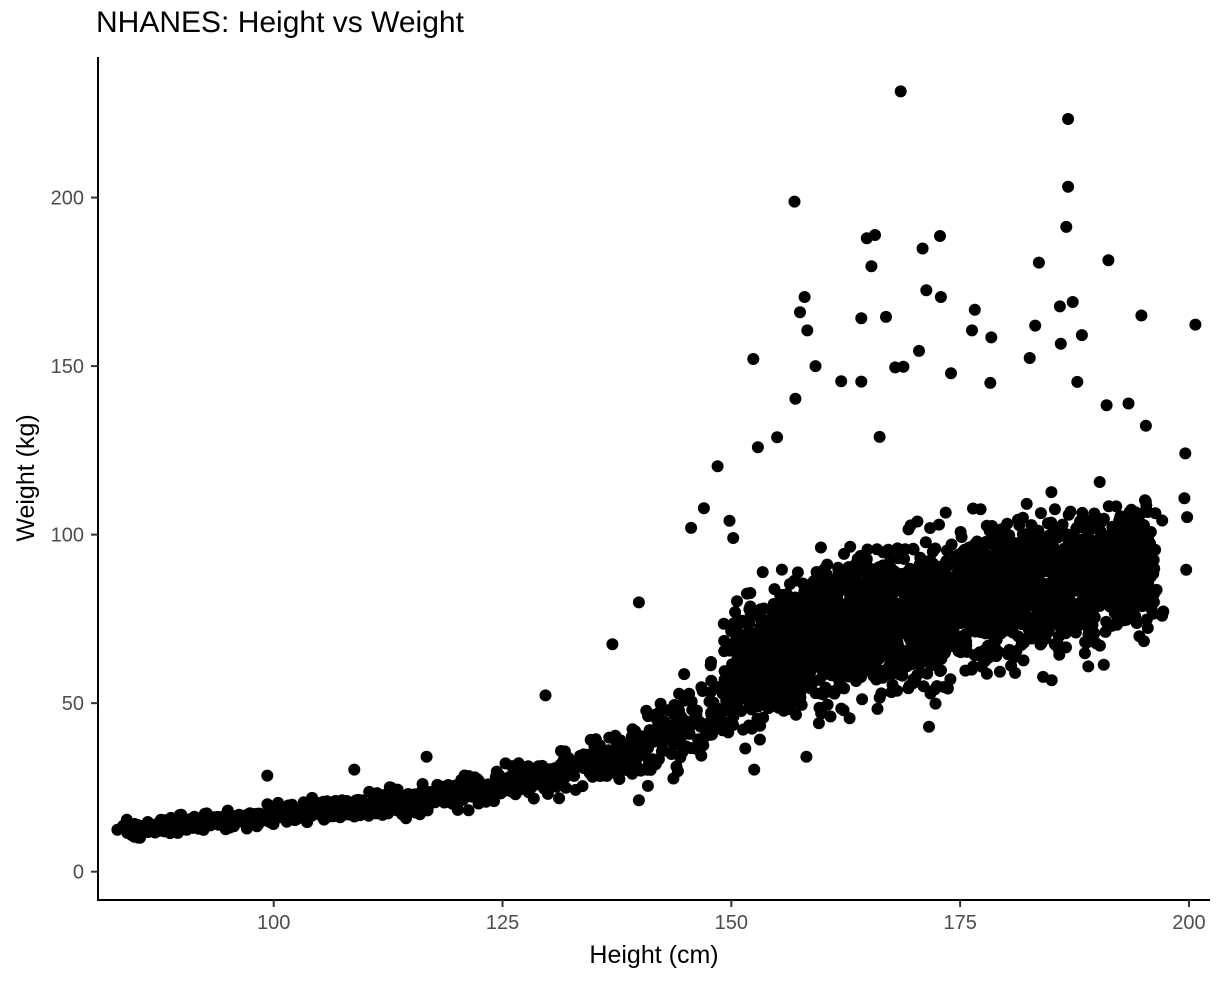  Describe the element at coordinates (26, 477) in the screenshot. I see `y-axis-label: Weight (kg)` at that location.